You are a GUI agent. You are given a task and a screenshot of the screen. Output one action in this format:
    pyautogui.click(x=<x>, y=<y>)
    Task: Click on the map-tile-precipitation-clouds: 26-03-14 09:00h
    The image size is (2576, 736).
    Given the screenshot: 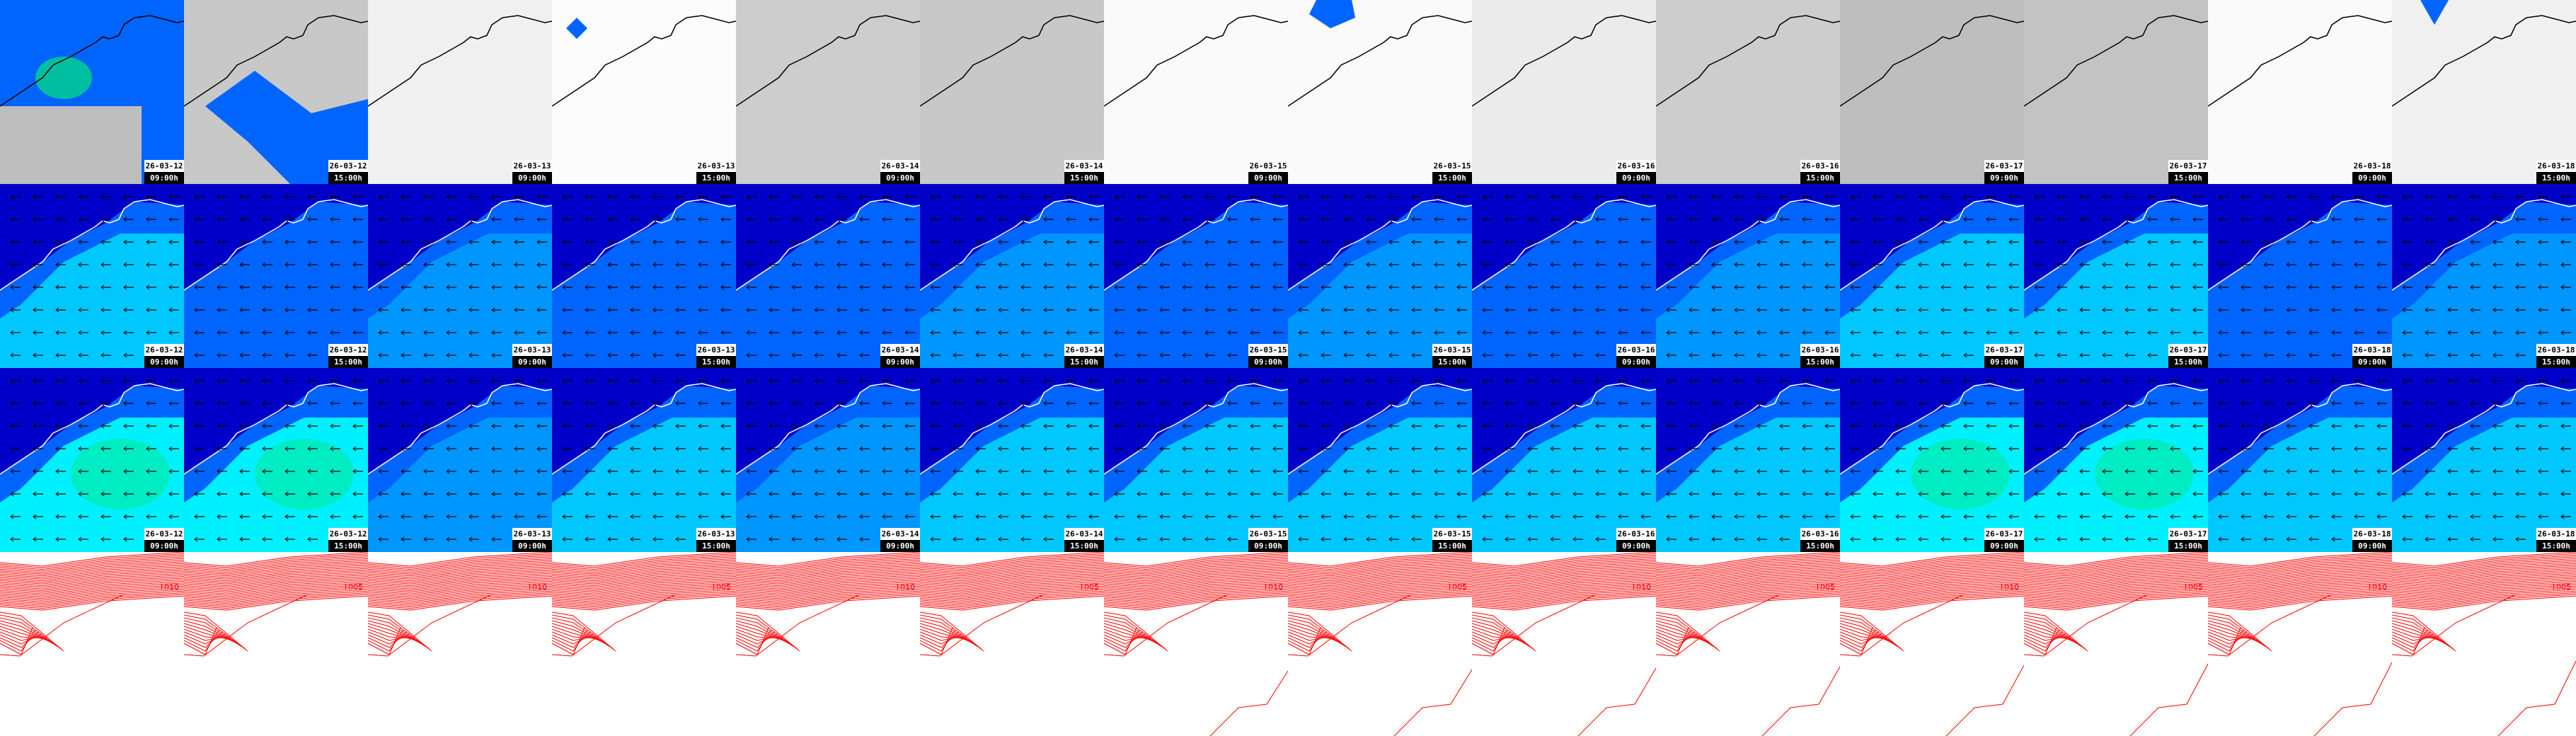 What is the action you would take?
    pyautogui.click(x=828, y=92)
    